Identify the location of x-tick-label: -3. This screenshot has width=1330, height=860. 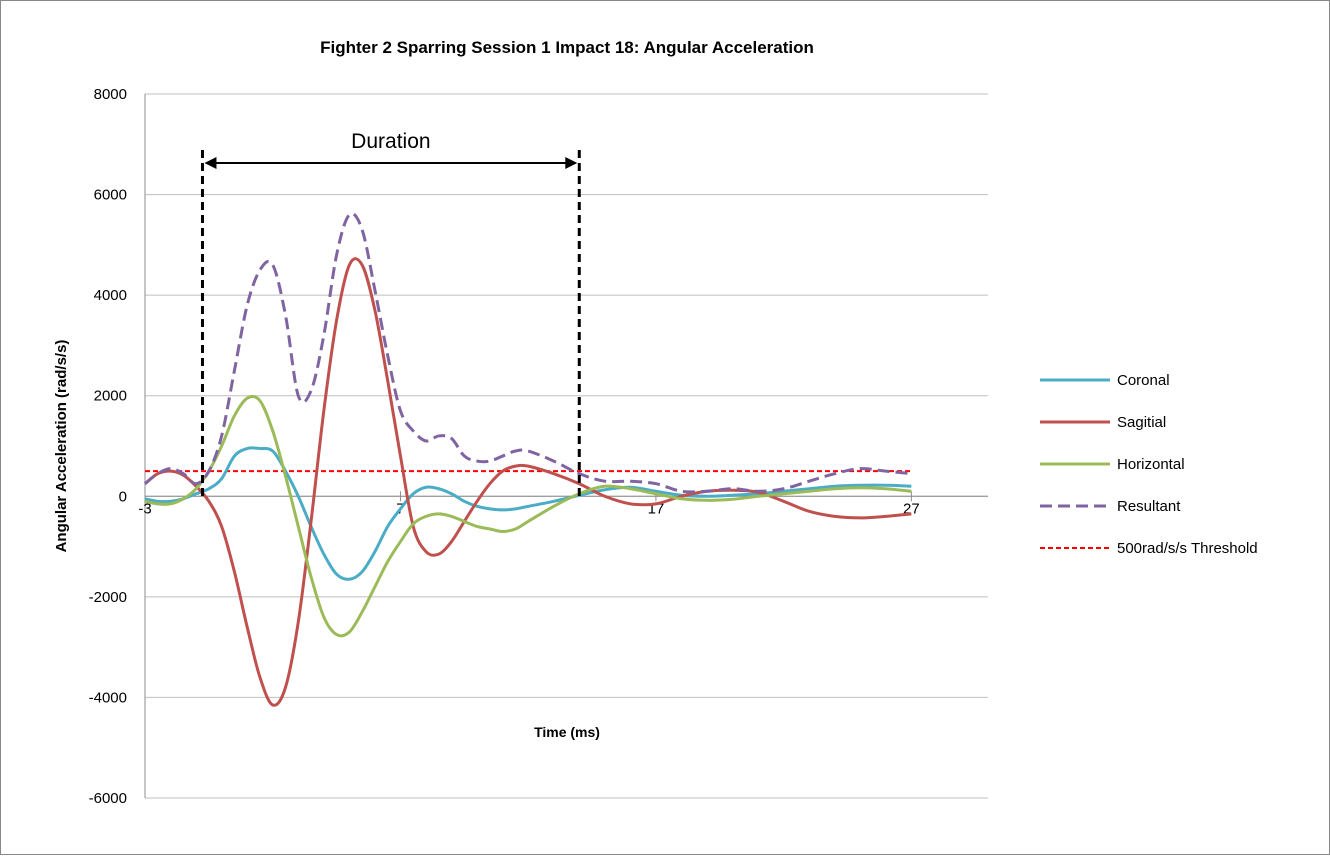
(144, 508).